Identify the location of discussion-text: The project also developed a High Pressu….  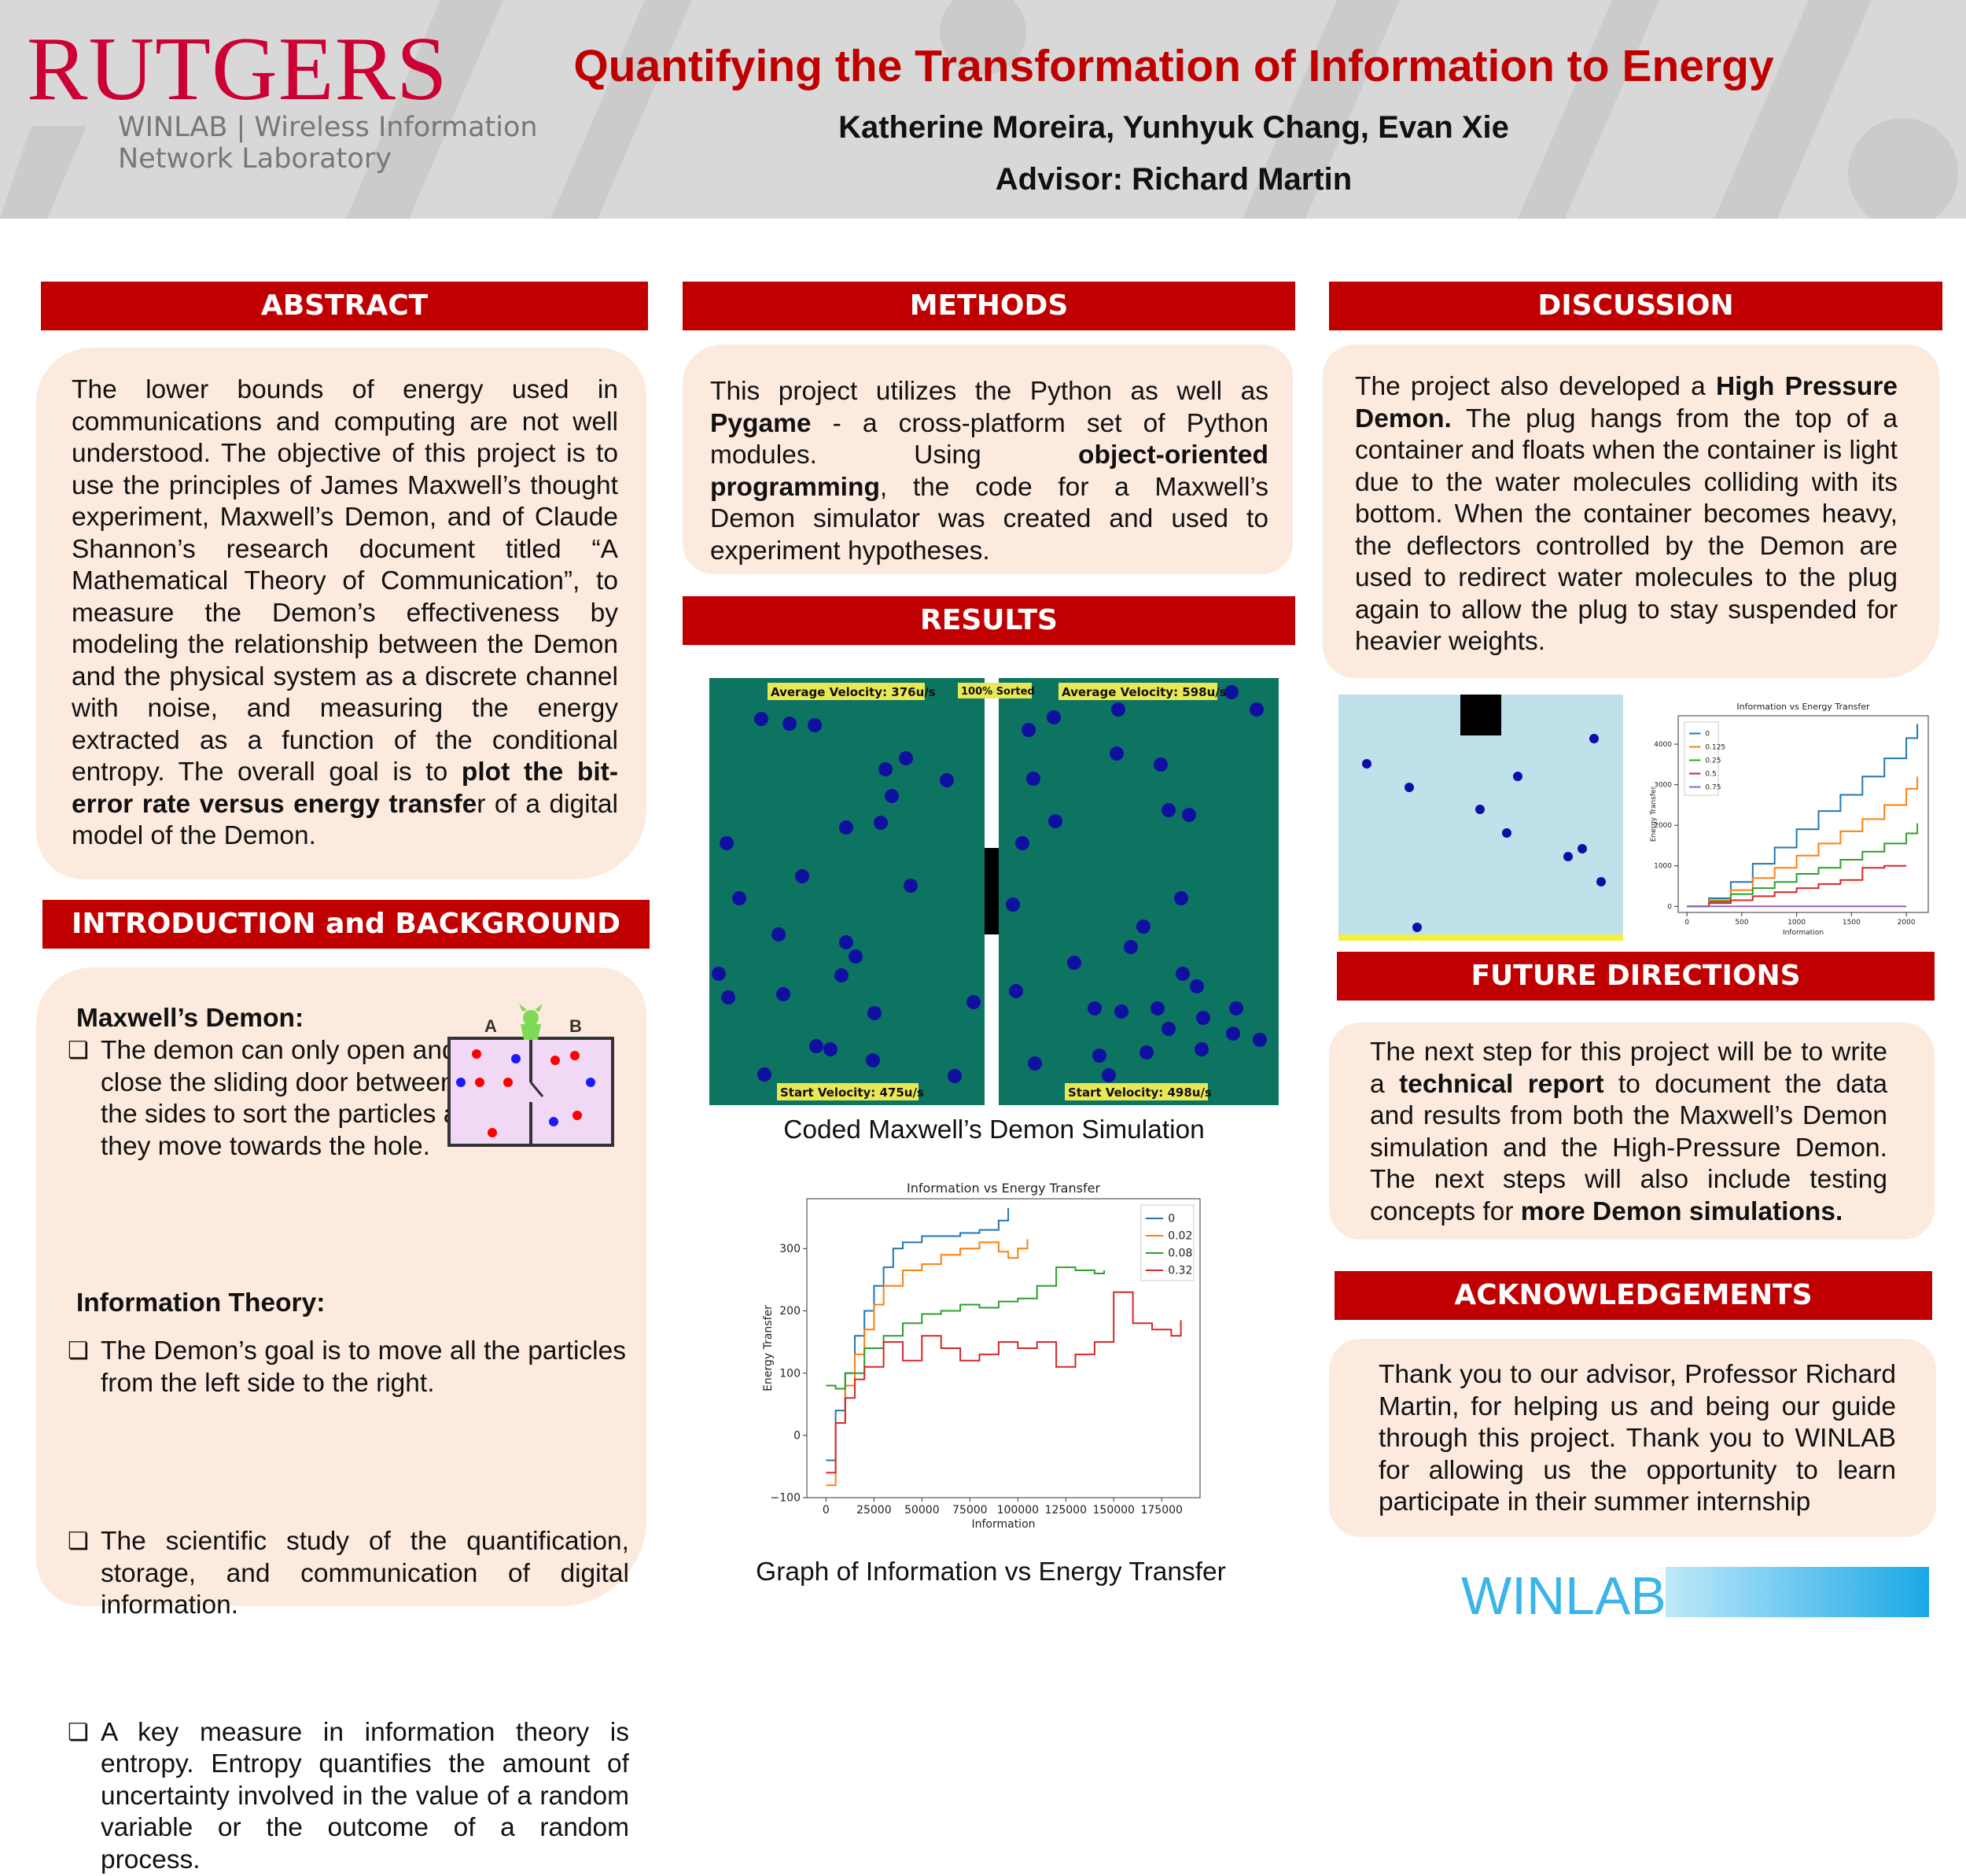
(1626, 514).